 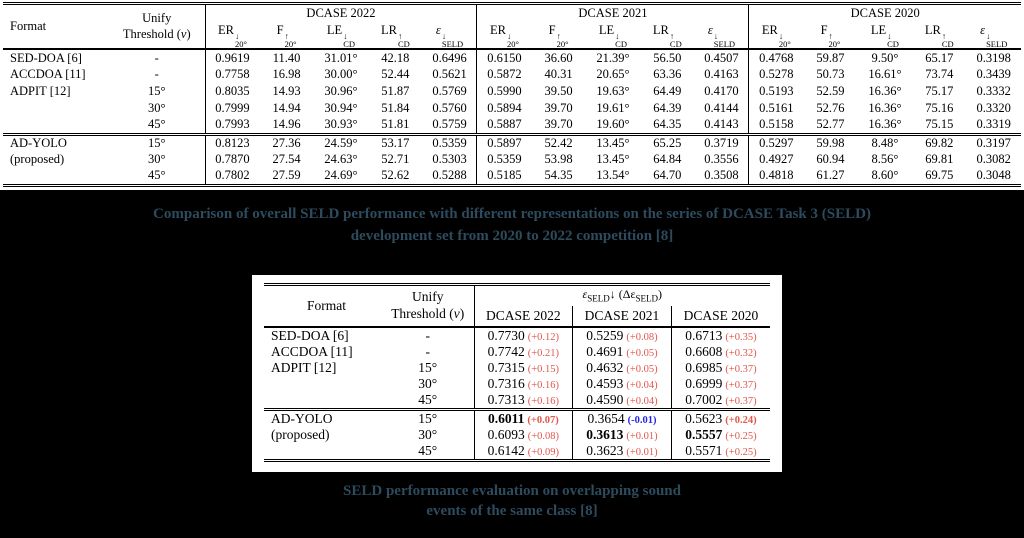 What do you see at coordinates (939, 91) in the screenshot?
I see `metric-value-cell: 75.17` at bounding box center [939, 91].